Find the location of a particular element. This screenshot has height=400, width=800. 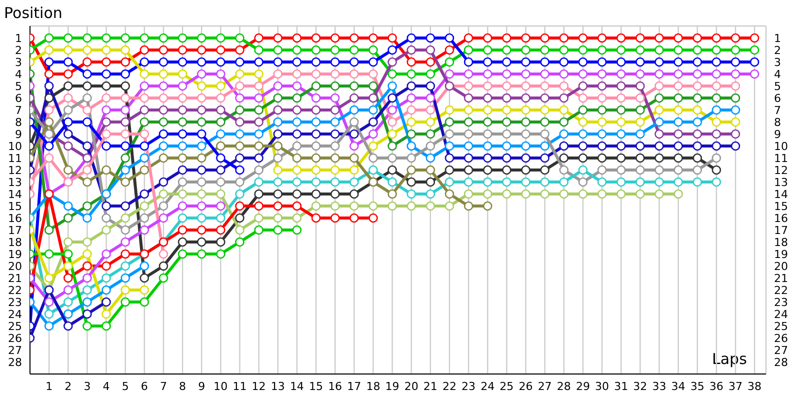

x-tick-label: 13 is located at coordinates (277, 386).